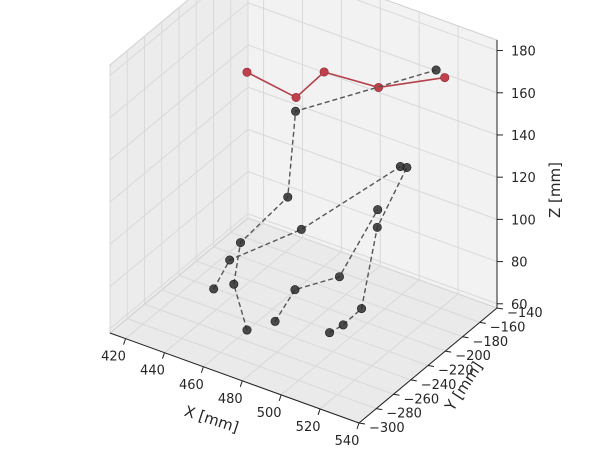  What do you see at coordinates (519, 263) in the screenshot?
I see `z-tick-label: 80` at bounding box center [519, 263].